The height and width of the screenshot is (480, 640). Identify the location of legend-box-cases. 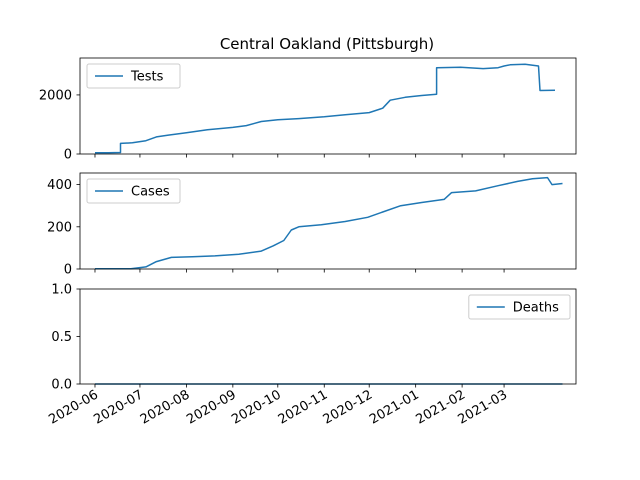
(133, 191).